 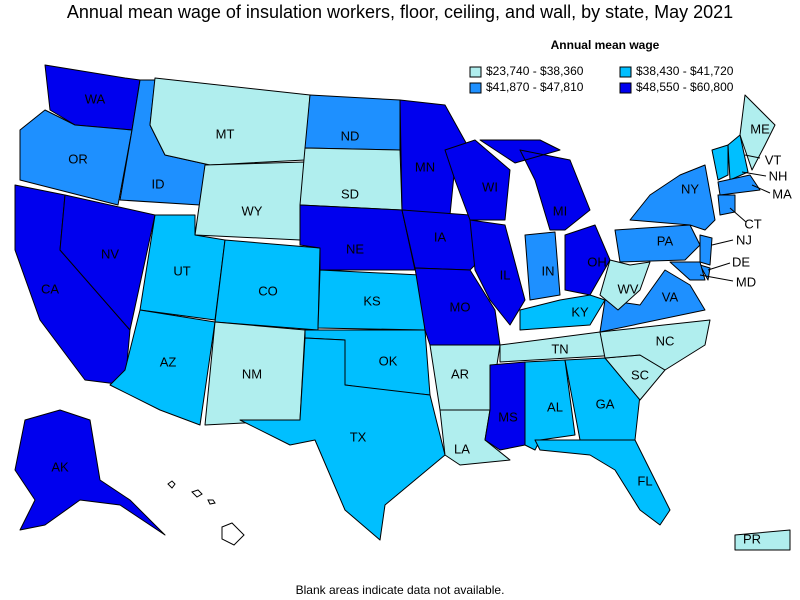 I want to click on state-label: FL, so click(x=644, y=480).